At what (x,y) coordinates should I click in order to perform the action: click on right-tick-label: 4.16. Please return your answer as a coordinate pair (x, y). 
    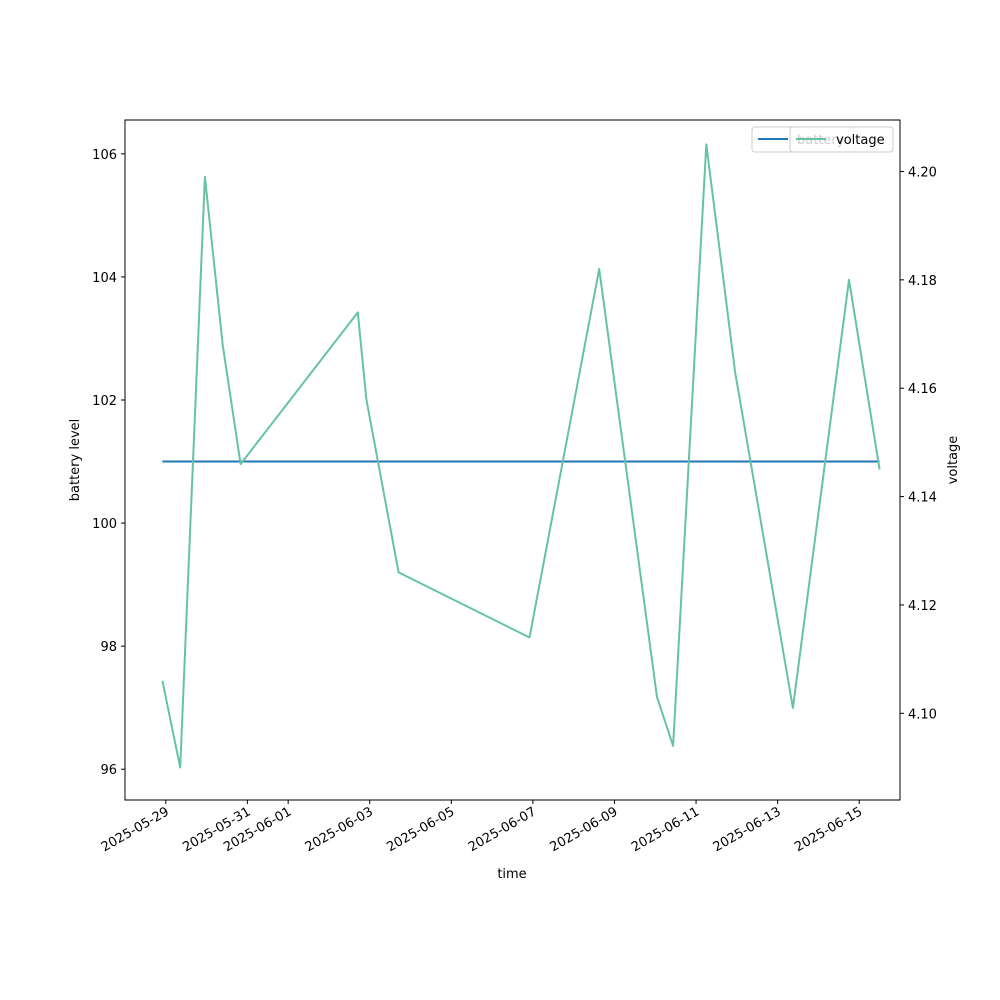
    Looking at the image, I should click on (922, 389).